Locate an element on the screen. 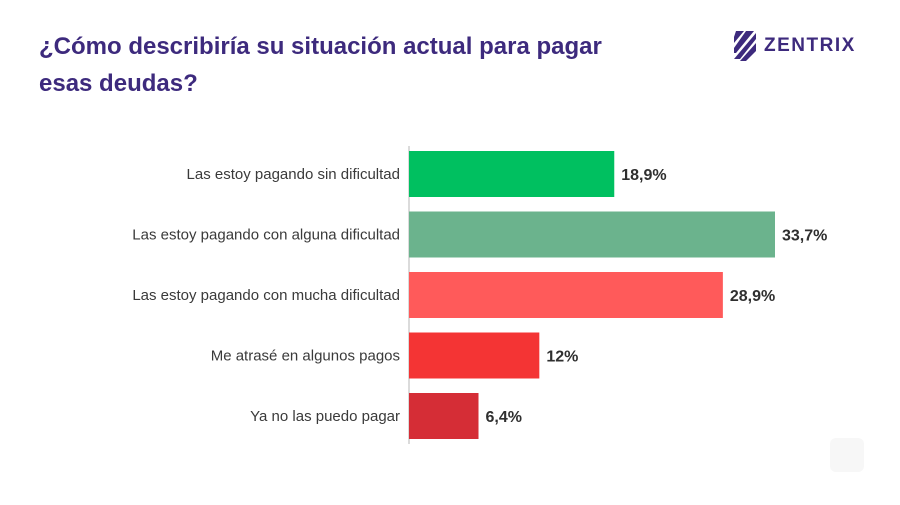  category-label-3: Las estoy pagando con mucha dificultad is located at coordinates (266, 295).